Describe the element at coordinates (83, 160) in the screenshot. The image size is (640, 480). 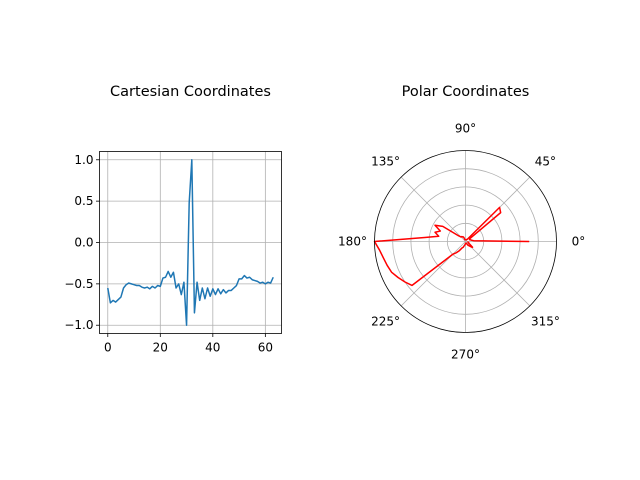
I see `cartesian-y-tick-label: 1.0` at that location.